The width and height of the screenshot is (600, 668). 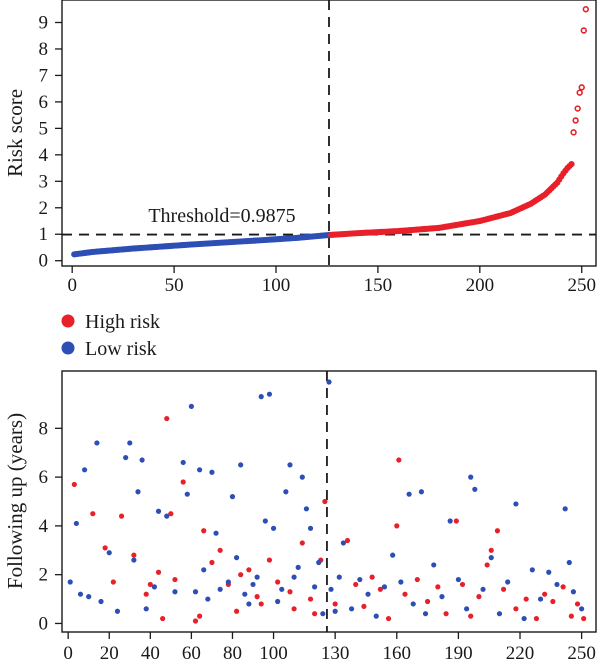 What do you see at coordinates (397, 653) in the screenshot?
I see `follow-up-x-tick-label: 160` at bounding box center [397, 653].